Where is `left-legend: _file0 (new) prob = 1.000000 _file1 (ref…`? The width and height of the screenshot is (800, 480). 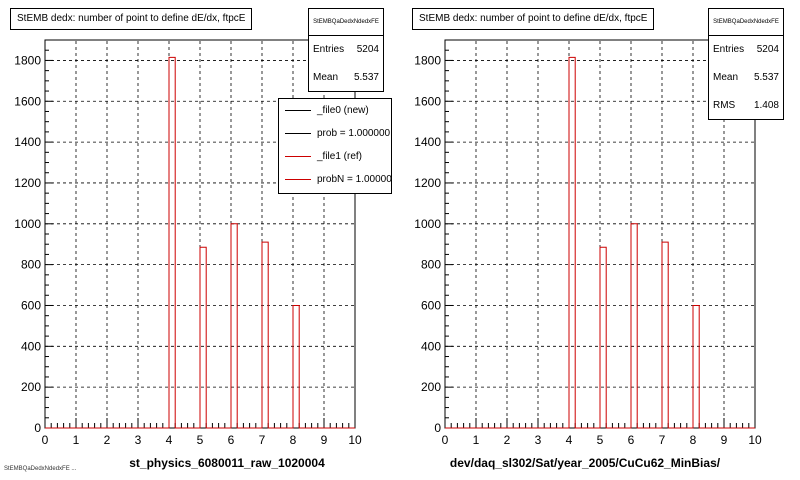
left-legend: _file0 (new) prob = 1.000000 _file1 (ref… is located at coordinates (335, 146).